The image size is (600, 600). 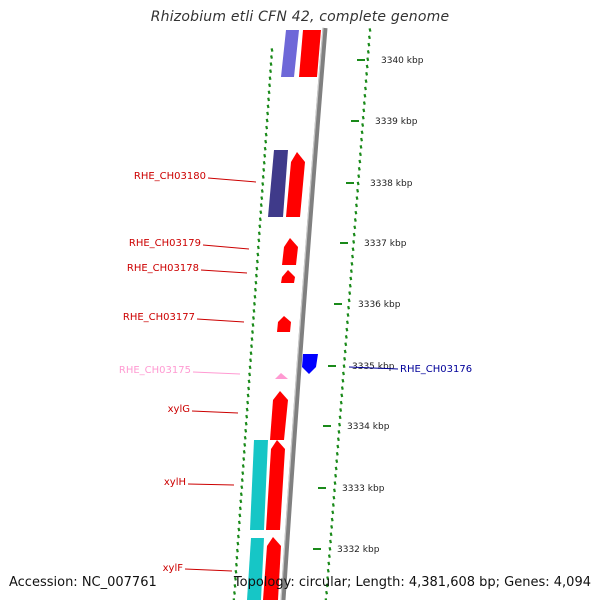 I want to click on scale-tick-label: 3338 kbp, so click(x=391, y=184).